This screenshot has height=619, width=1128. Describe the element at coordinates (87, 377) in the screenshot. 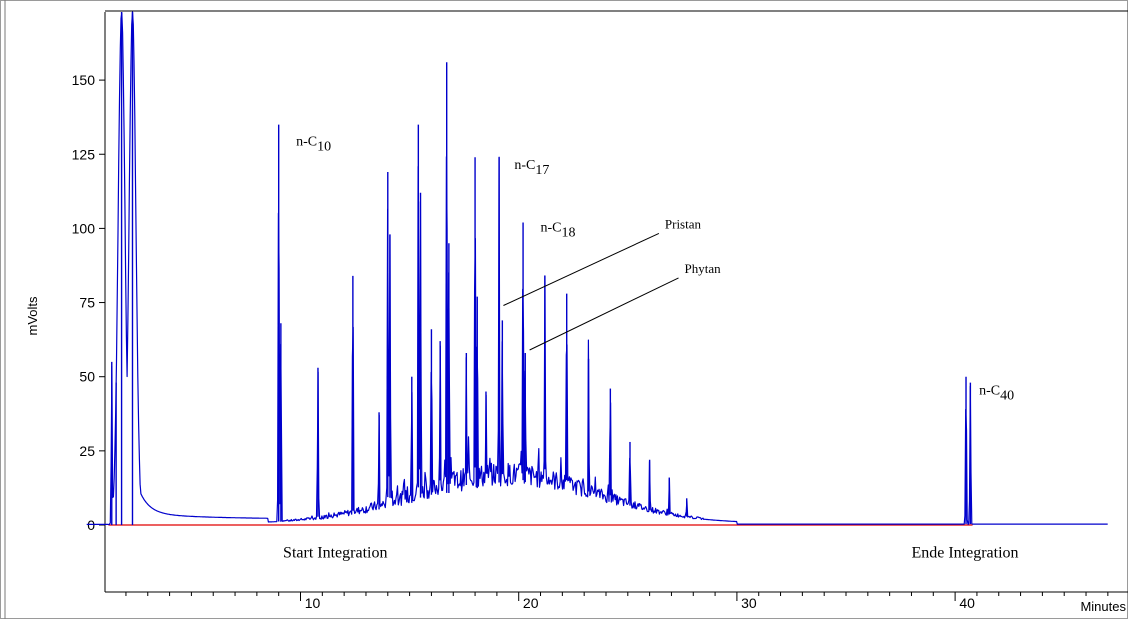

I see `y-tick-label-50: 50` at that location.